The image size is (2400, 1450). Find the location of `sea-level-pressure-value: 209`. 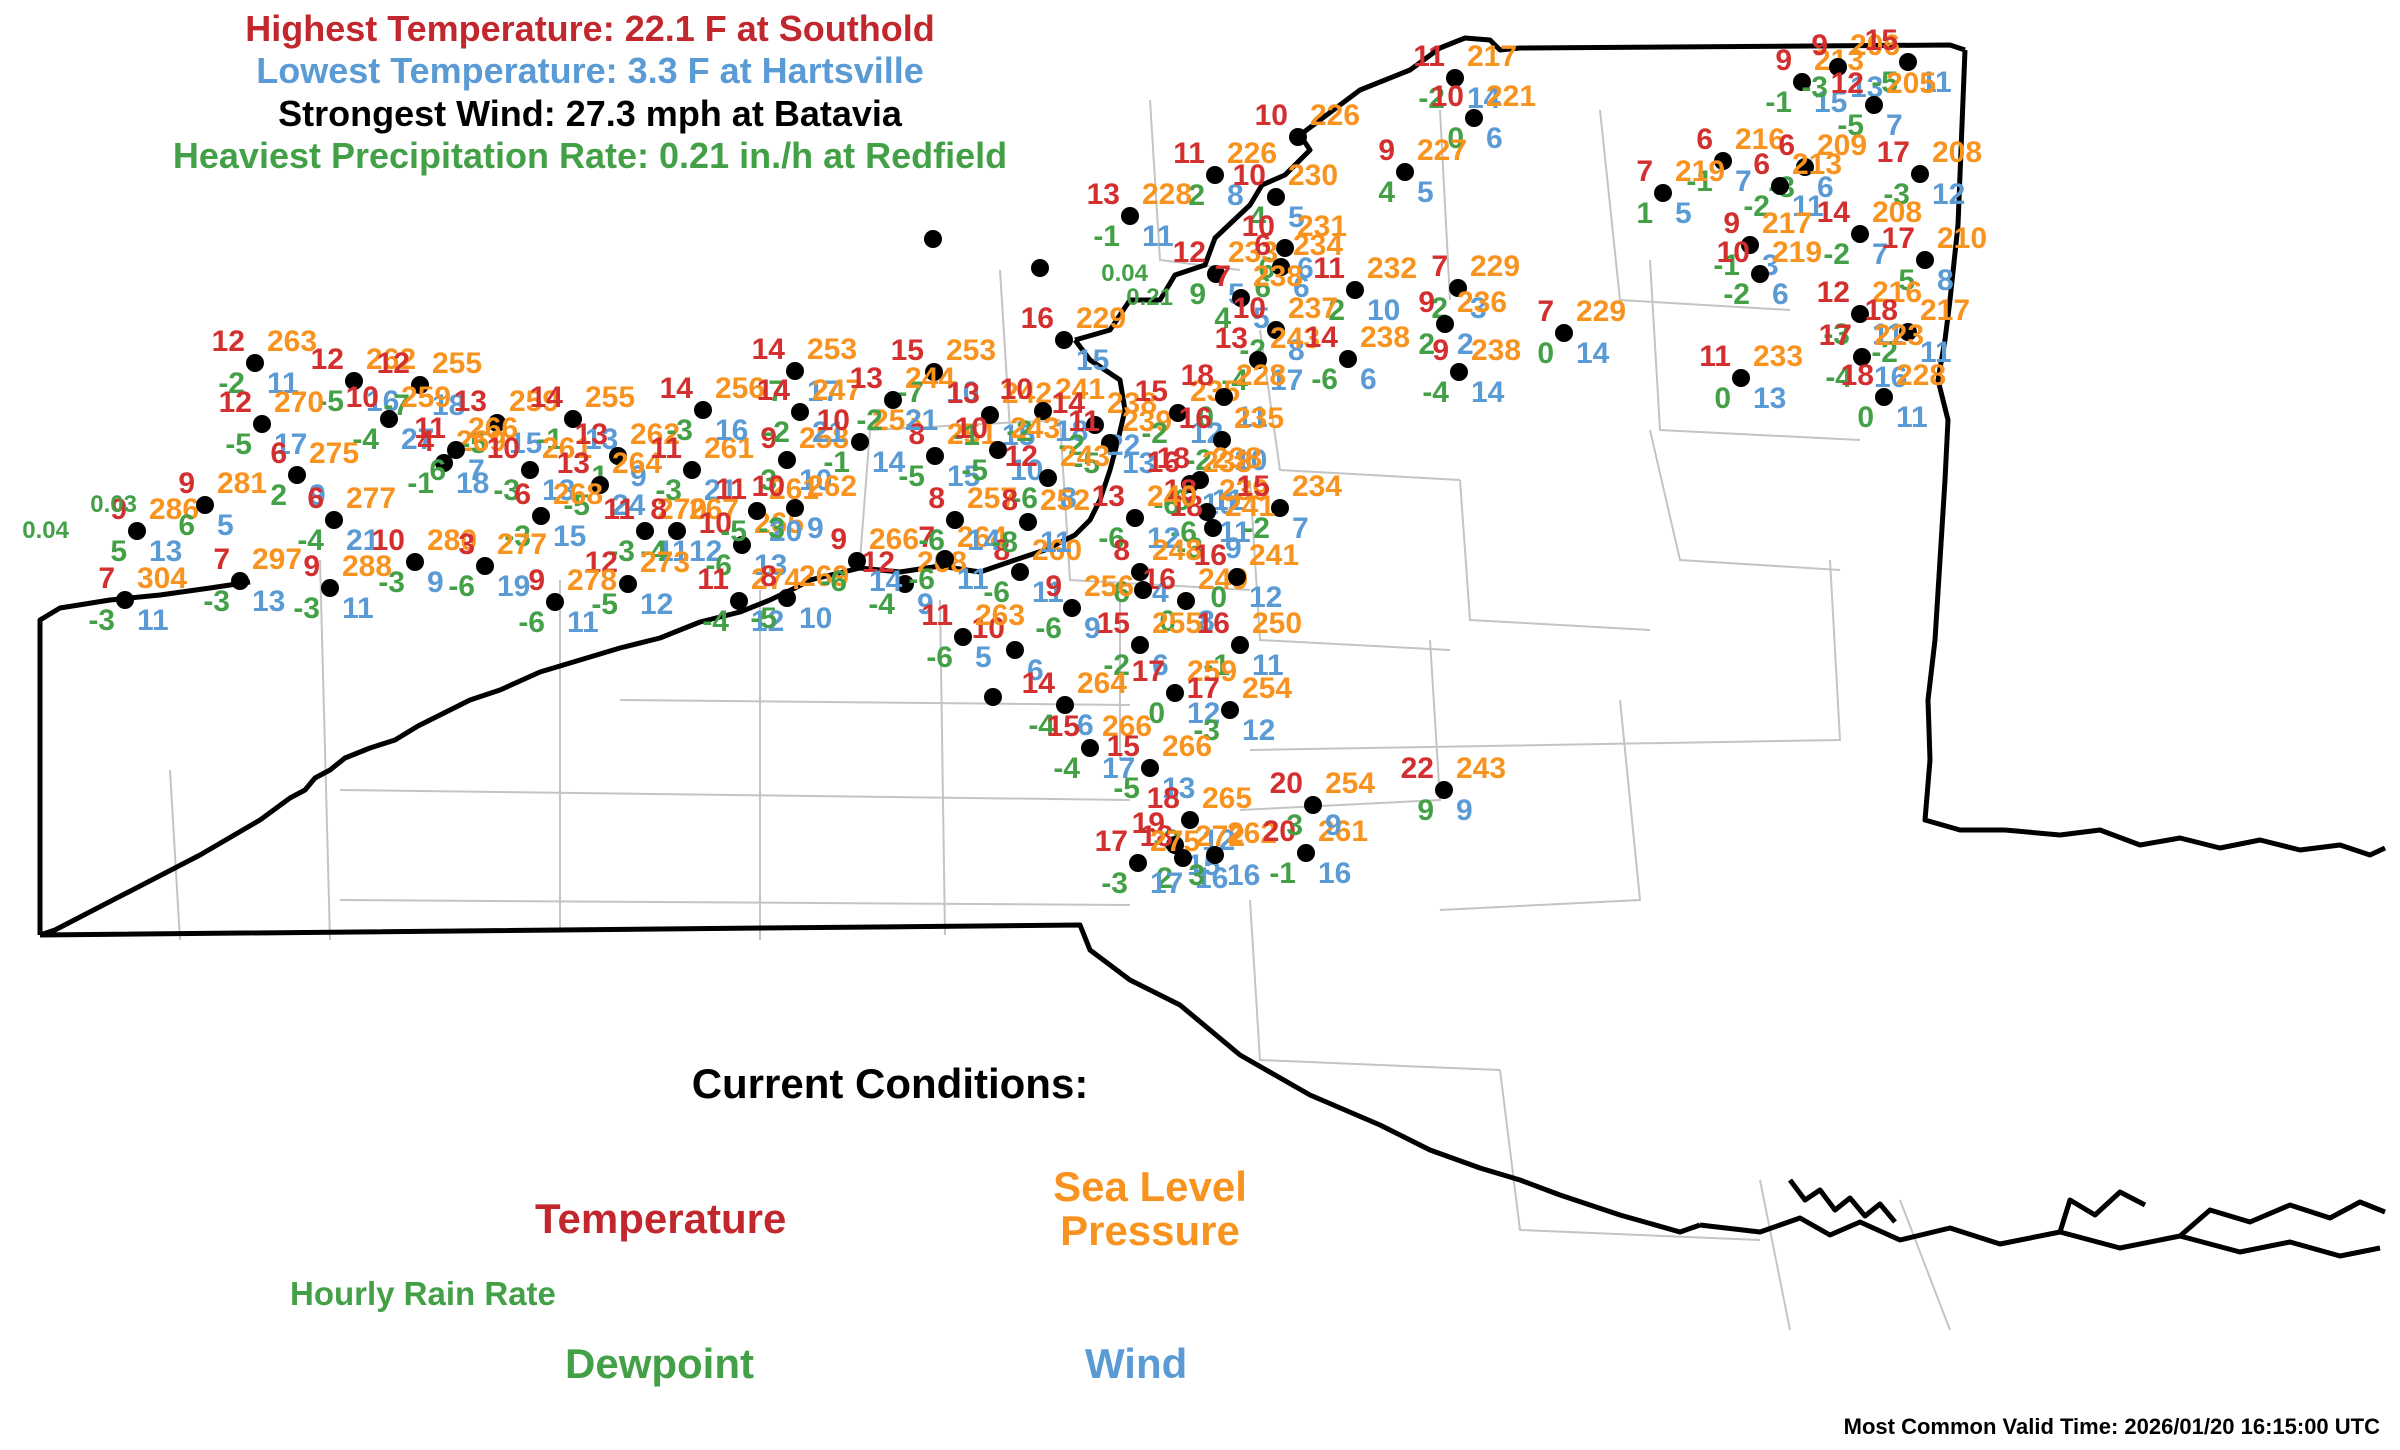

sea-level-pressure-value: 209 is located at coordinates (1842, 145).